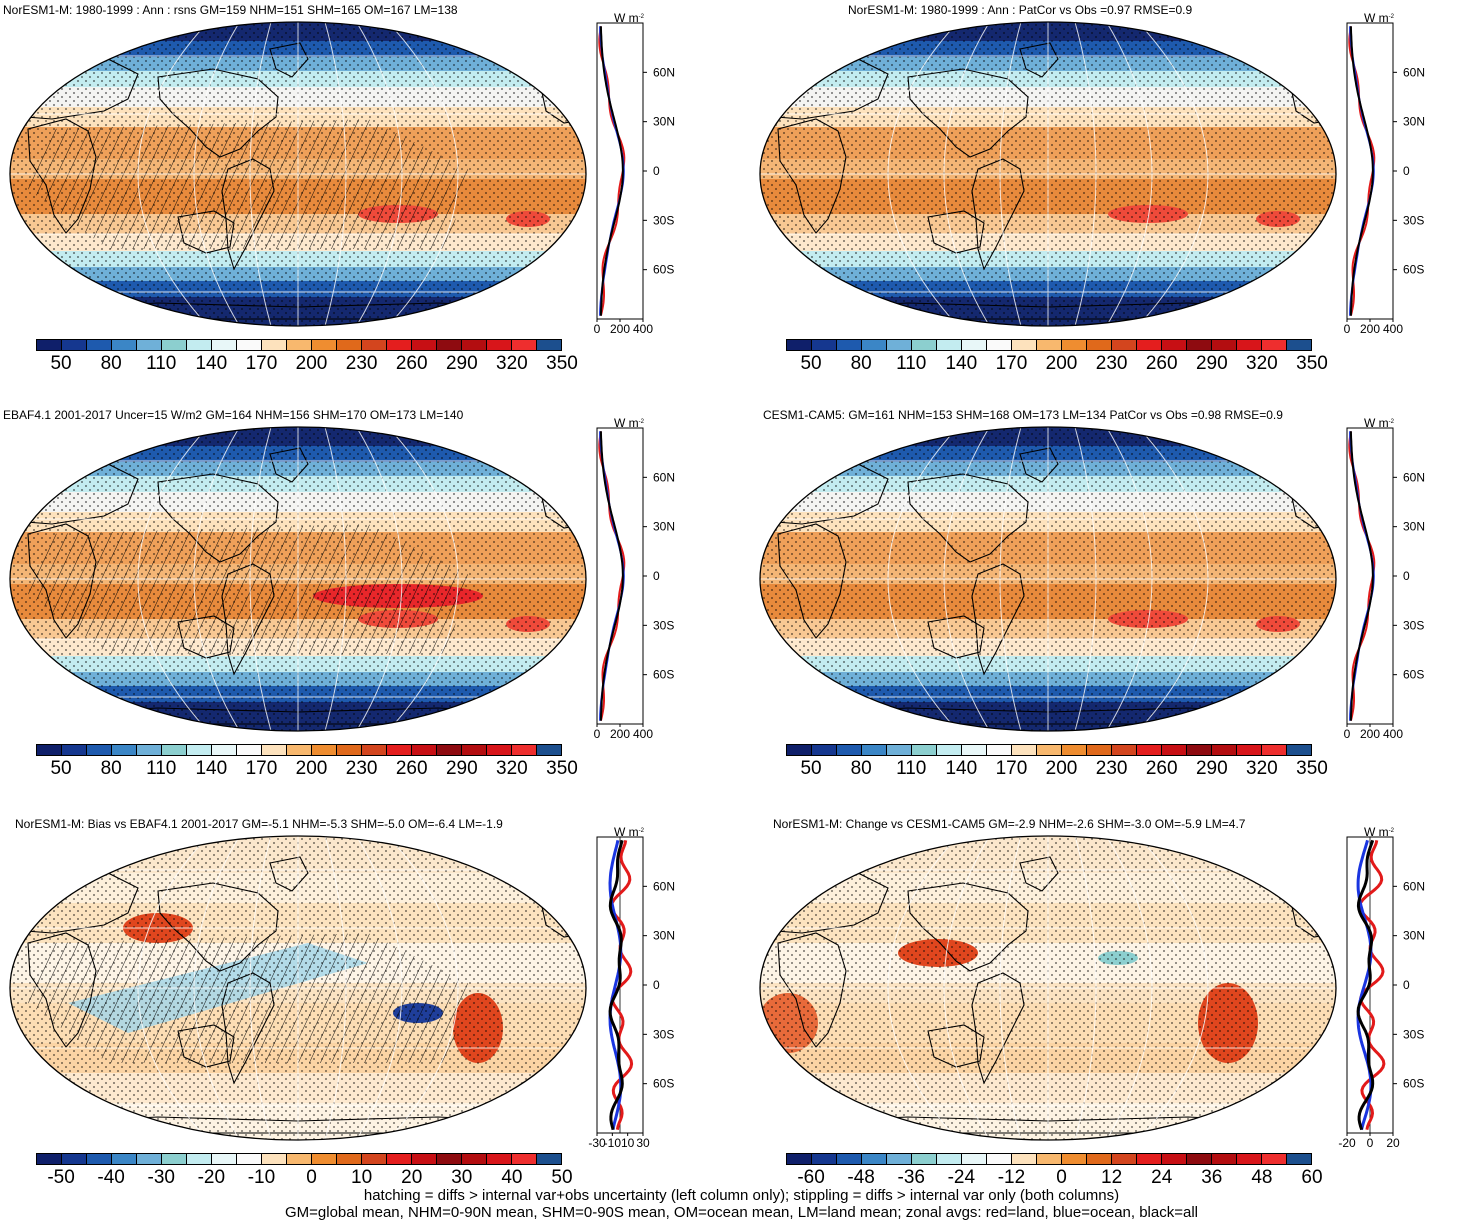 Image resolution: width=1483 pixels, height=1221 pixels. Describe the element at coordinates (1312, 1177) in the screenshot. I see `colorbar-label: 60` at that location.